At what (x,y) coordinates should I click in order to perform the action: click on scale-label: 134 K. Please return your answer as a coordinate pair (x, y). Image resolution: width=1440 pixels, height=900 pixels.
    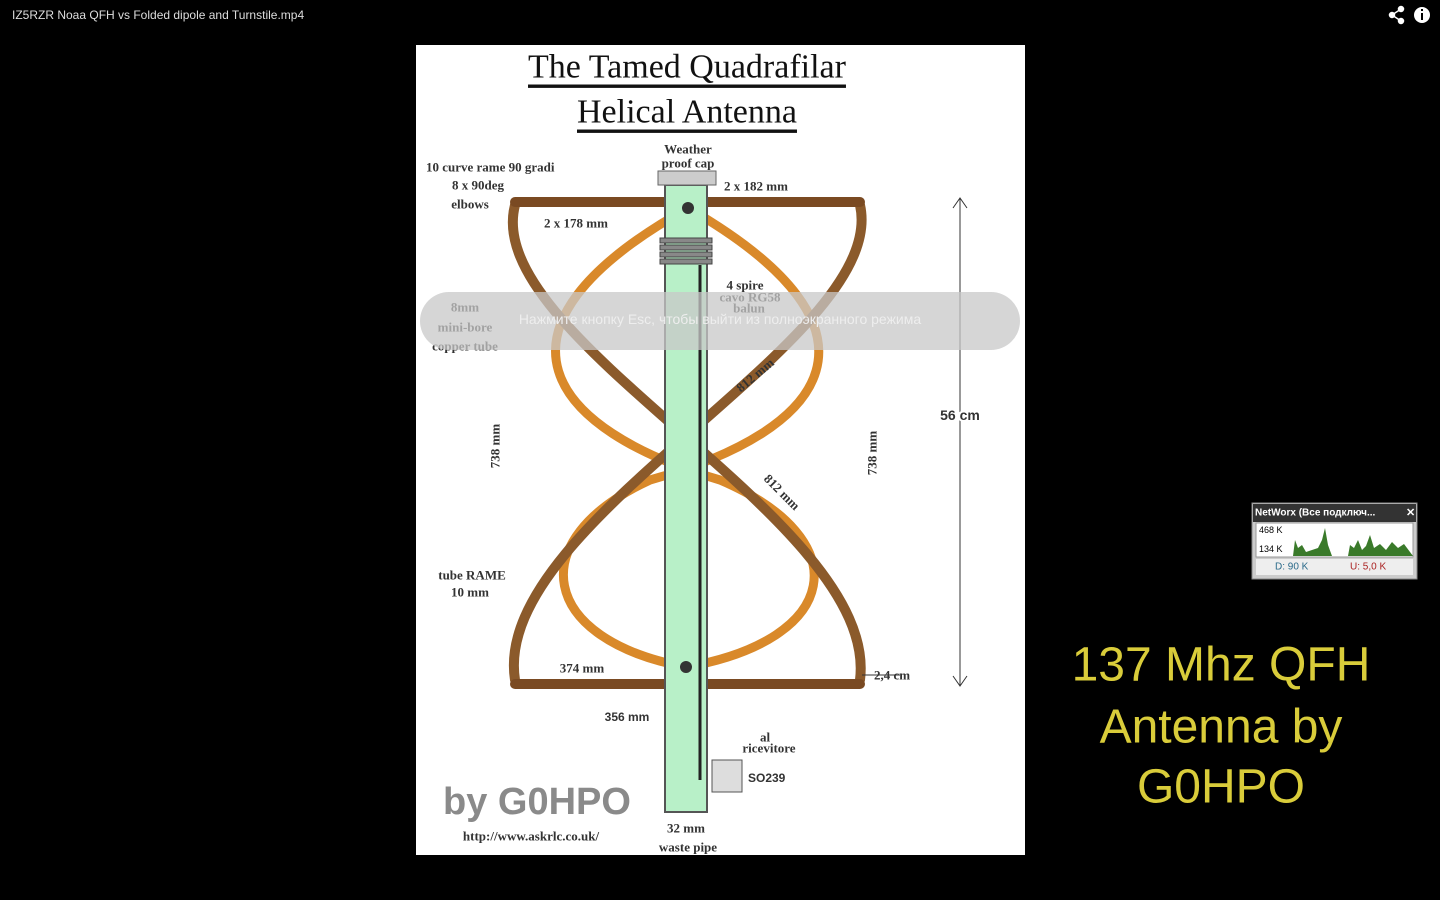
    Looking at the image, I should click on (1271, 549).